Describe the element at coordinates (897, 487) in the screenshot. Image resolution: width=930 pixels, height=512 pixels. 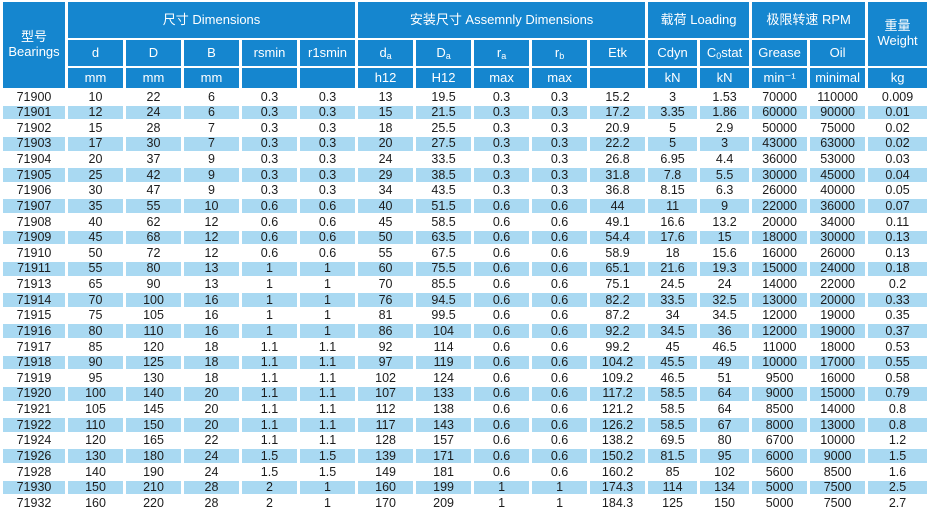
I see `value-cell: 2.5` at that location.